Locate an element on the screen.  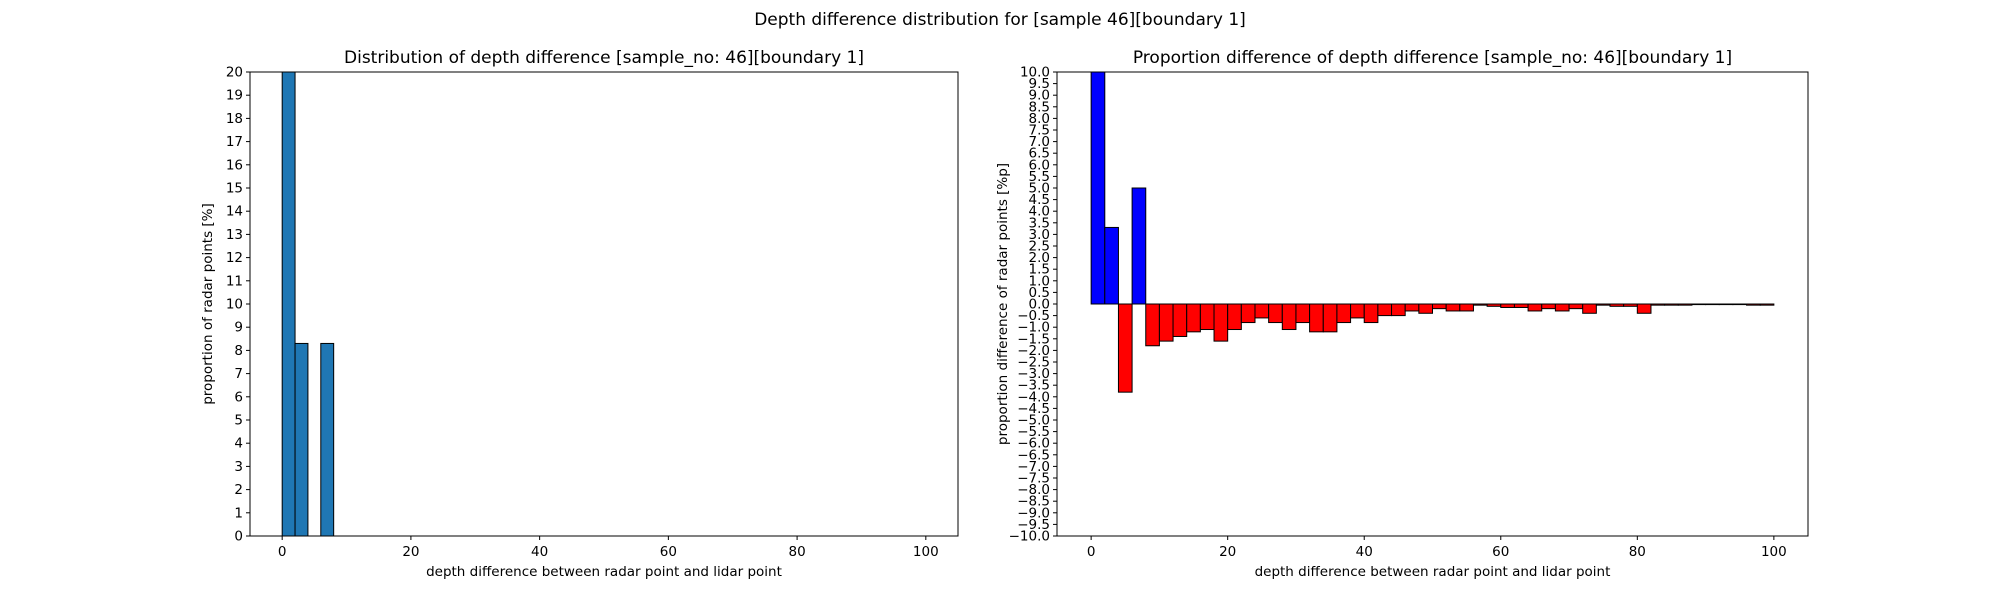
y-tick-label: 8 is located at coordinates (238, 351).